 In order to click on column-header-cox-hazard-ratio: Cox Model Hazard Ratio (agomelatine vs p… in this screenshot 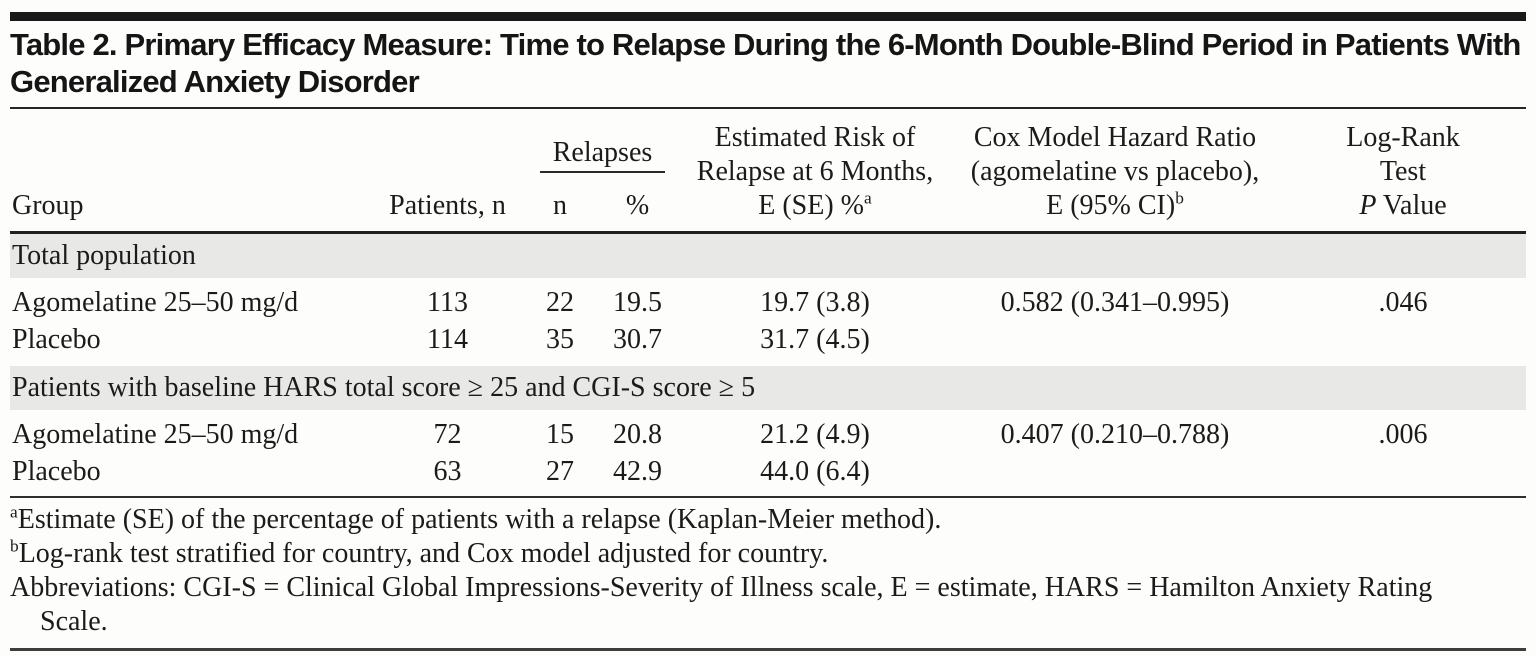, I will do `click(1115, 171)`.